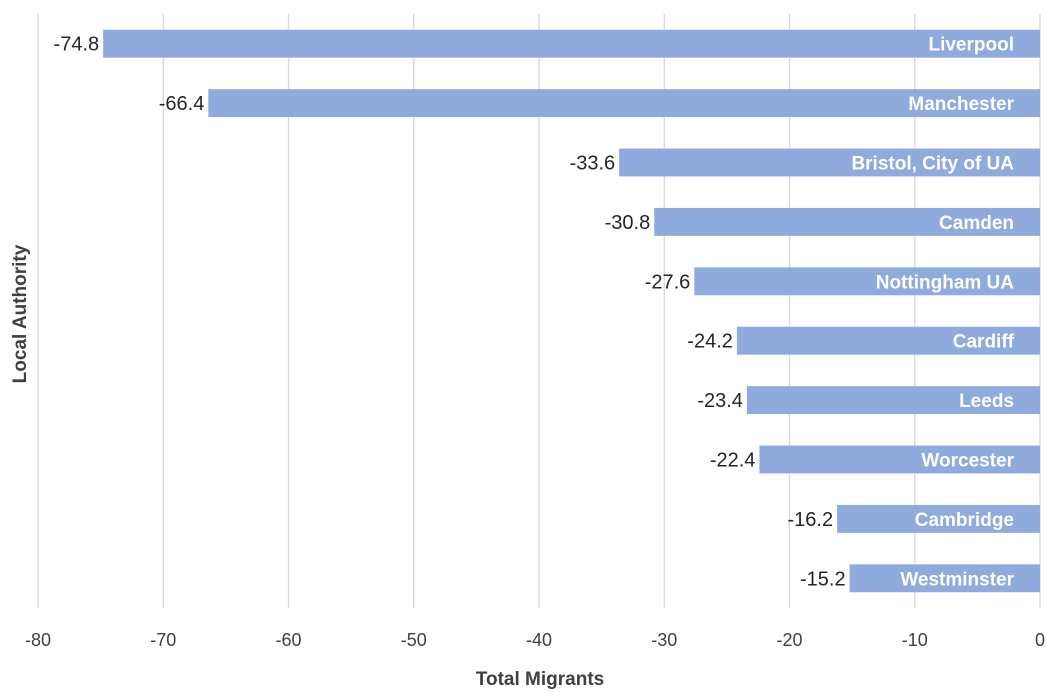 This screenshot has width=1046, height=693. Describe the element at coordinates (932, 164) in the screenshot. I see `category-label: Bristol, City of UA` at that location.